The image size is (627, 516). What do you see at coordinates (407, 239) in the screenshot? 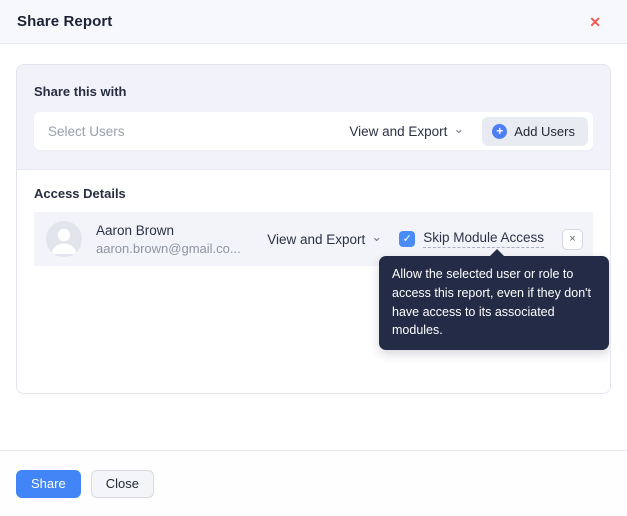
I see `skip-module-checkbox: ✓` at bounding box center [407, 239].